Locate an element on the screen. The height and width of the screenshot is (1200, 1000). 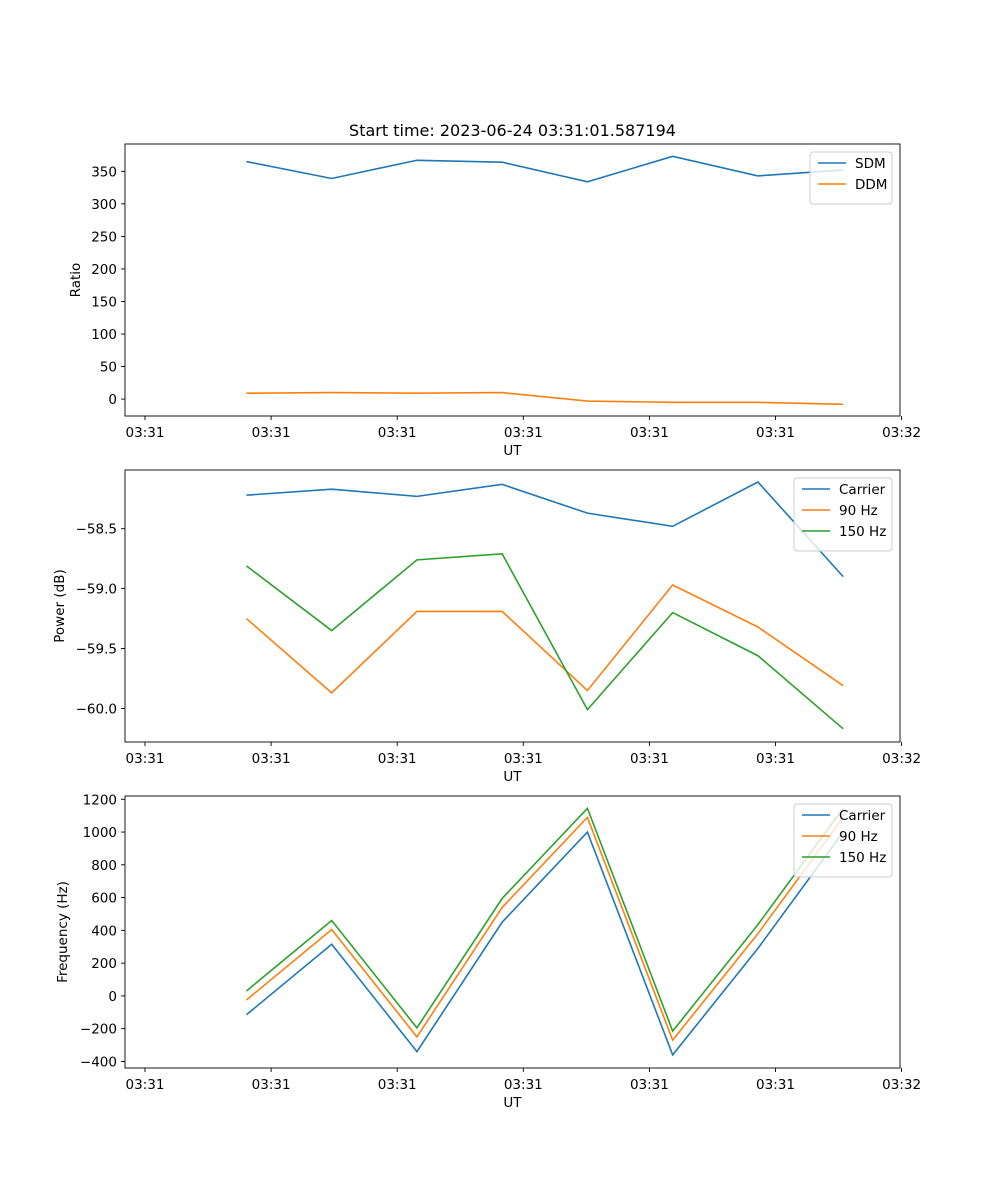
y-tick-label: 50 is located at coordinates (108, 368).